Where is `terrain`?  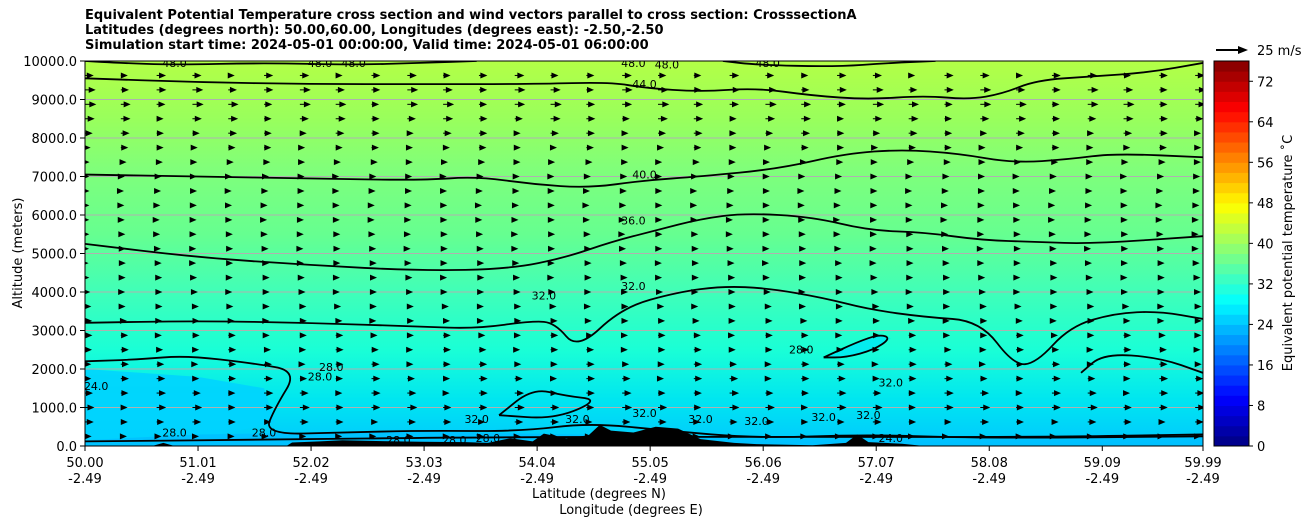
terrain is located at coordinates (644, 435).